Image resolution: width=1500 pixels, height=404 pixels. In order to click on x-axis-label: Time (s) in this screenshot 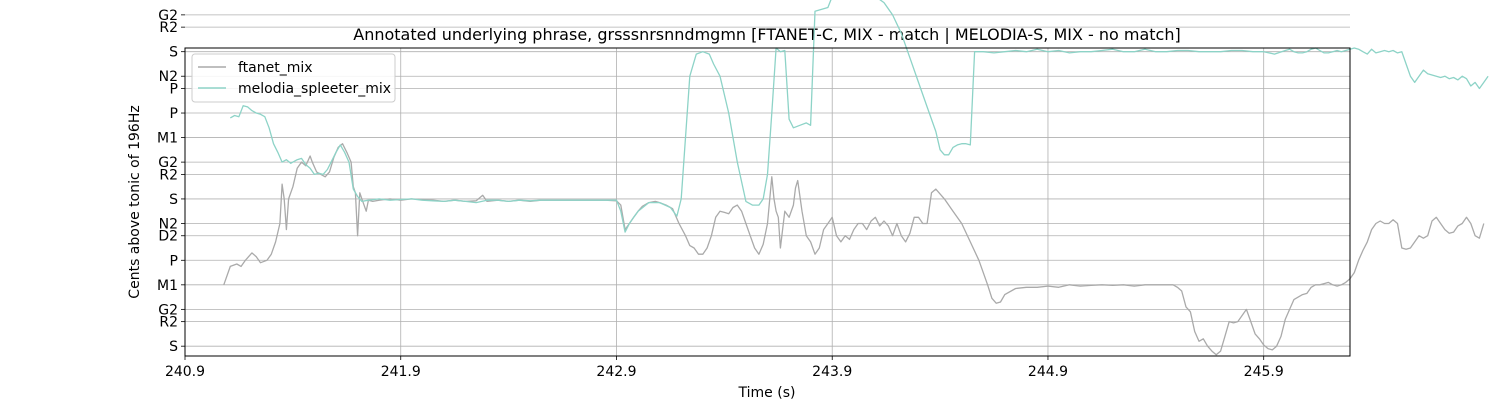, I will do `click(767, 392)`.